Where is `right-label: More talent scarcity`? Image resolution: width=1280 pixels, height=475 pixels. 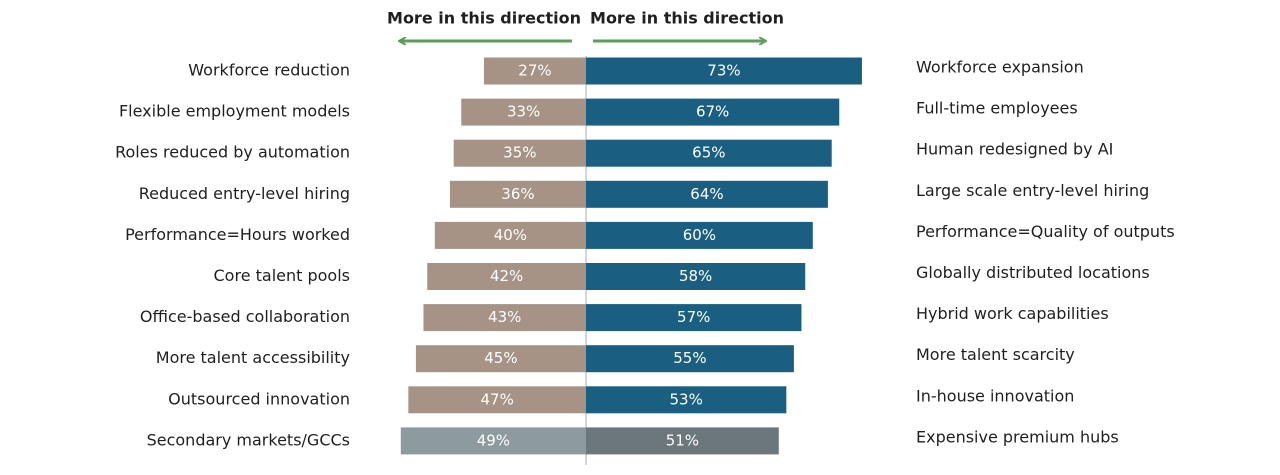 right-label: More talent scarcity is located at coordinates (995, 354).